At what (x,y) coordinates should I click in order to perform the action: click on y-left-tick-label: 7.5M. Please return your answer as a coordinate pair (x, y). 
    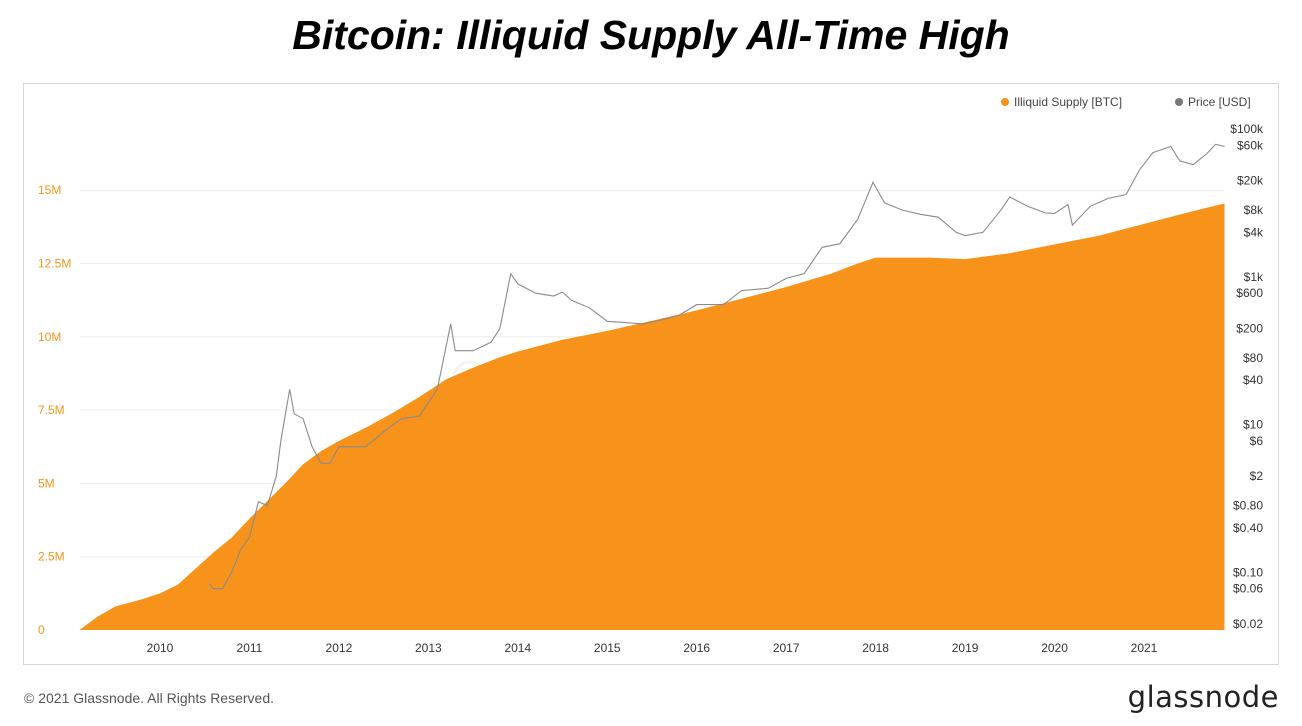
    Looking at the image, I should click on (51, 410).